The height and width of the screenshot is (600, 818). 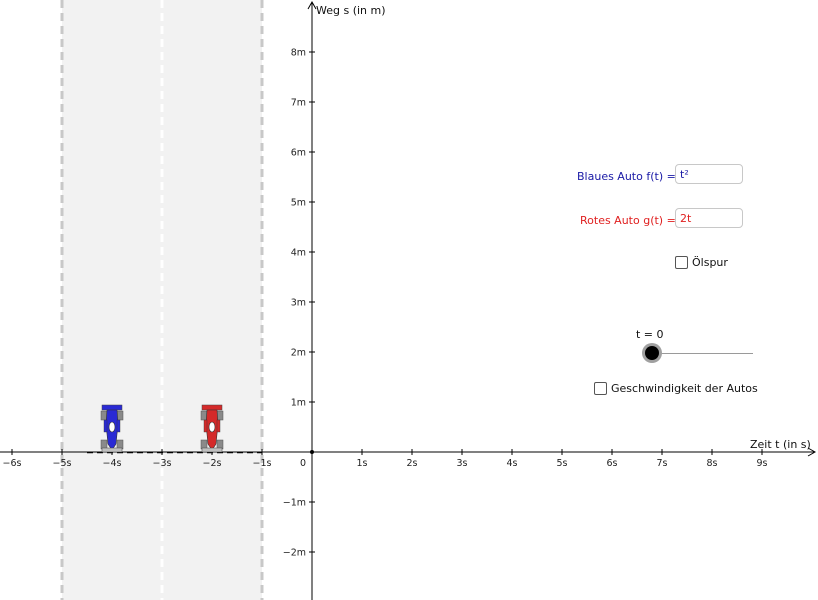 I want to click on x-tick-label: −2s, so click(x=212, y=463).